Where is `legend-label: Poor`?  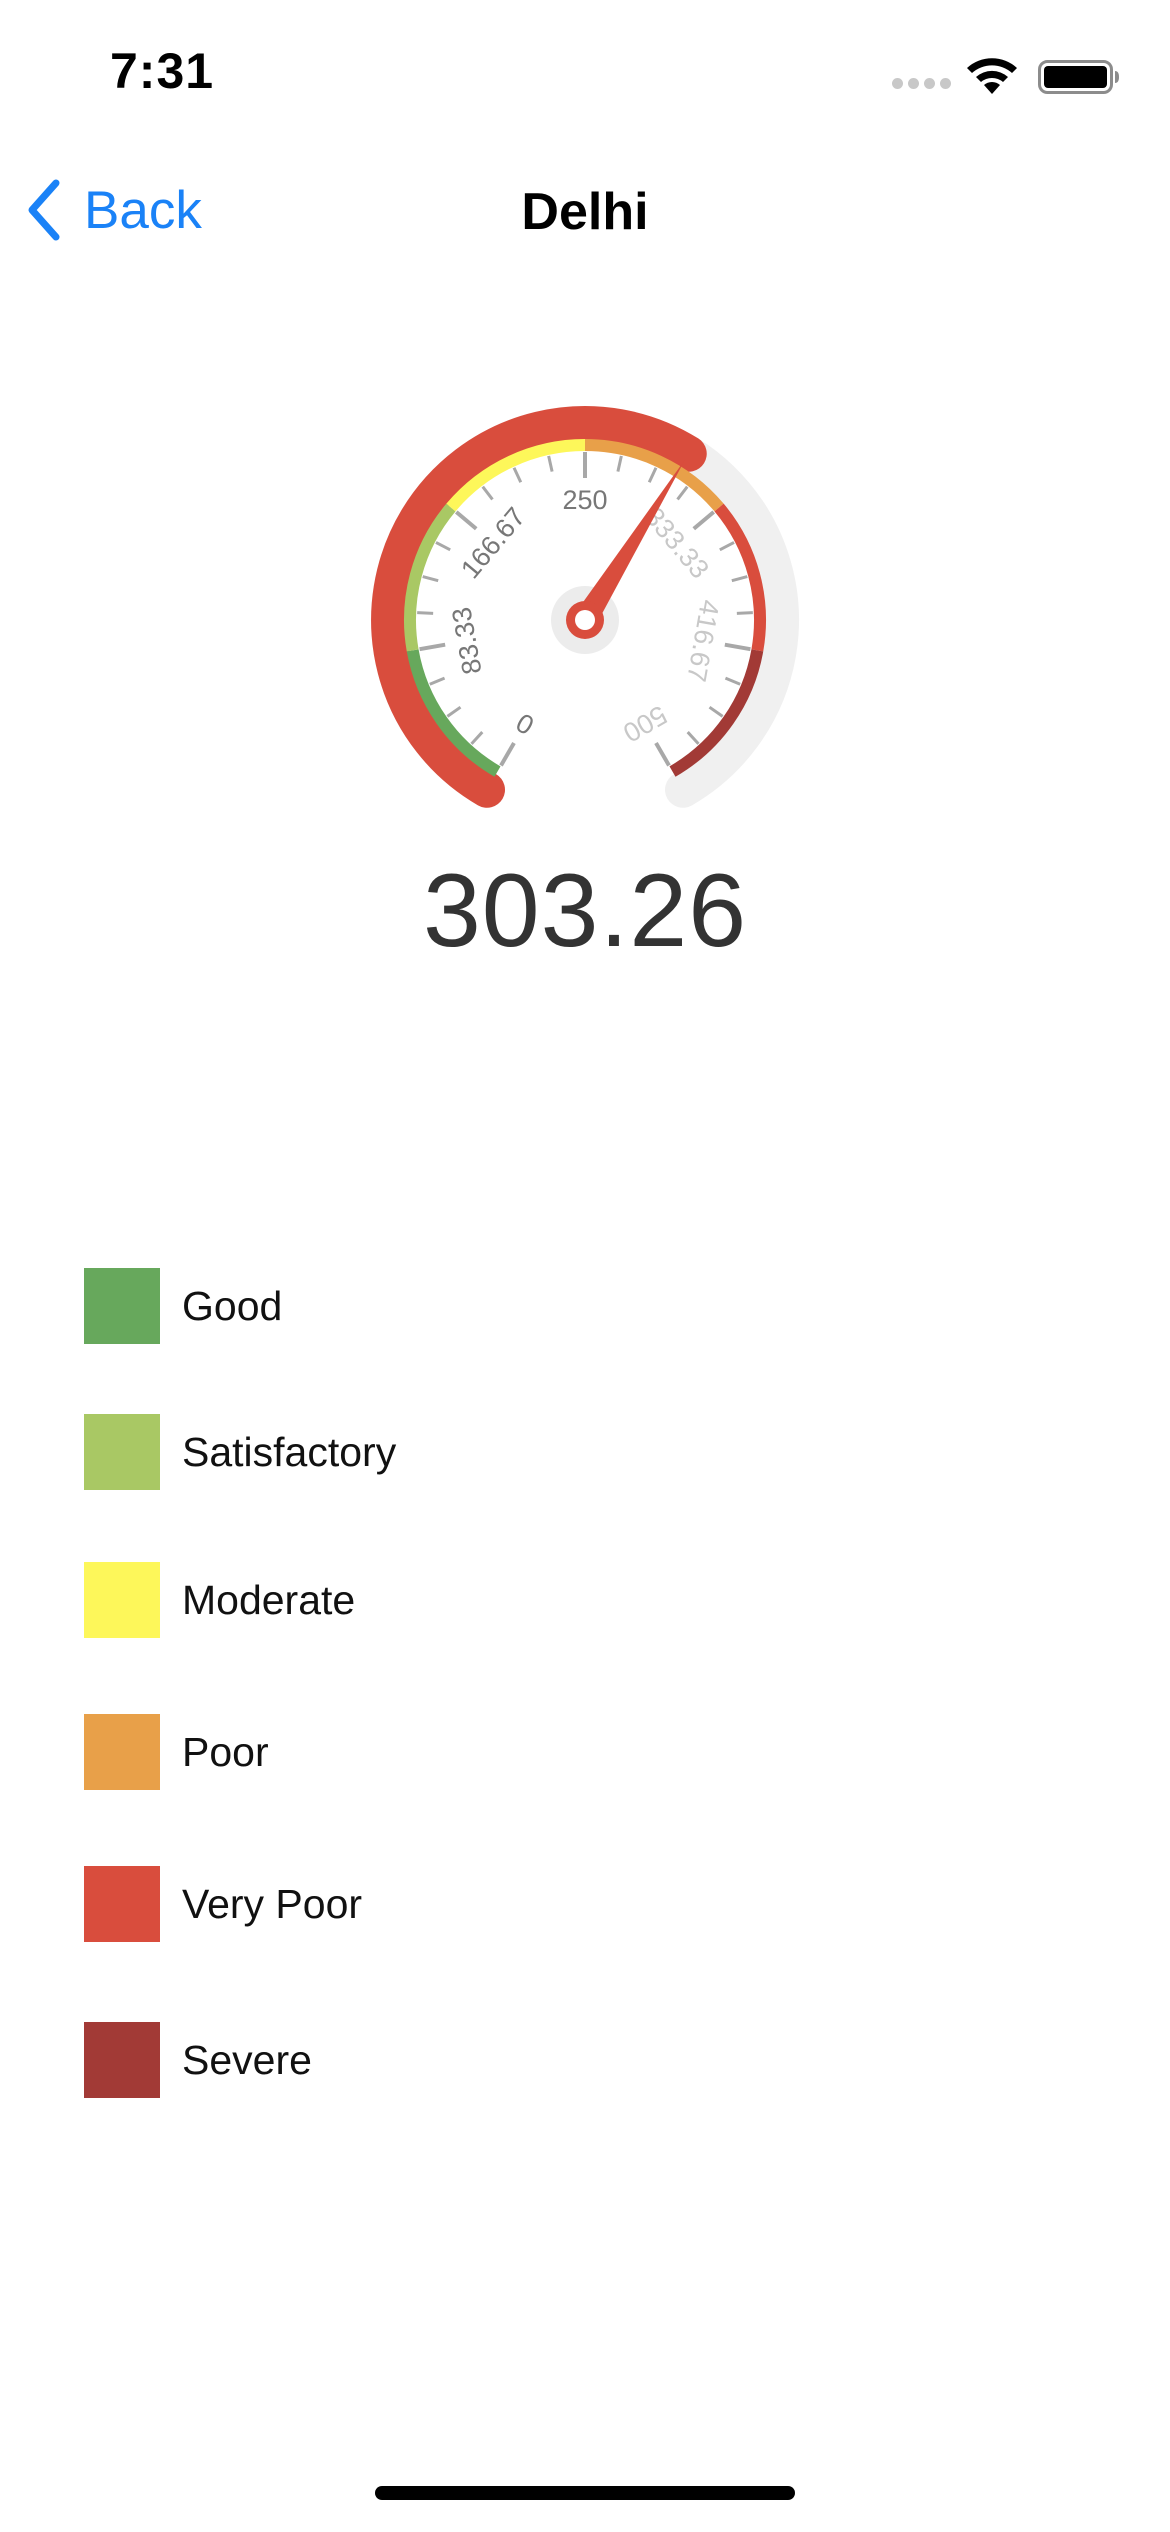 legend-label: Poor is located at coordinates (225, 1751).